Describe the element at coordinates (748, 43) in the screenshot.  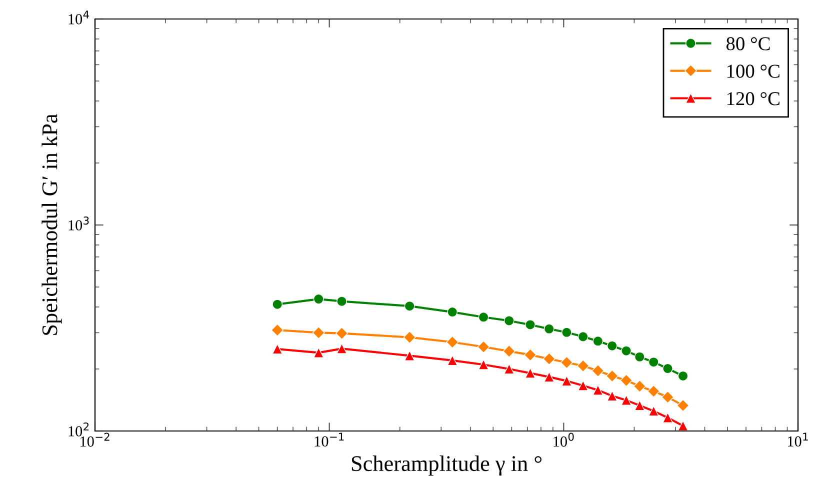
I see `legend-label: 80 °C` at that location.